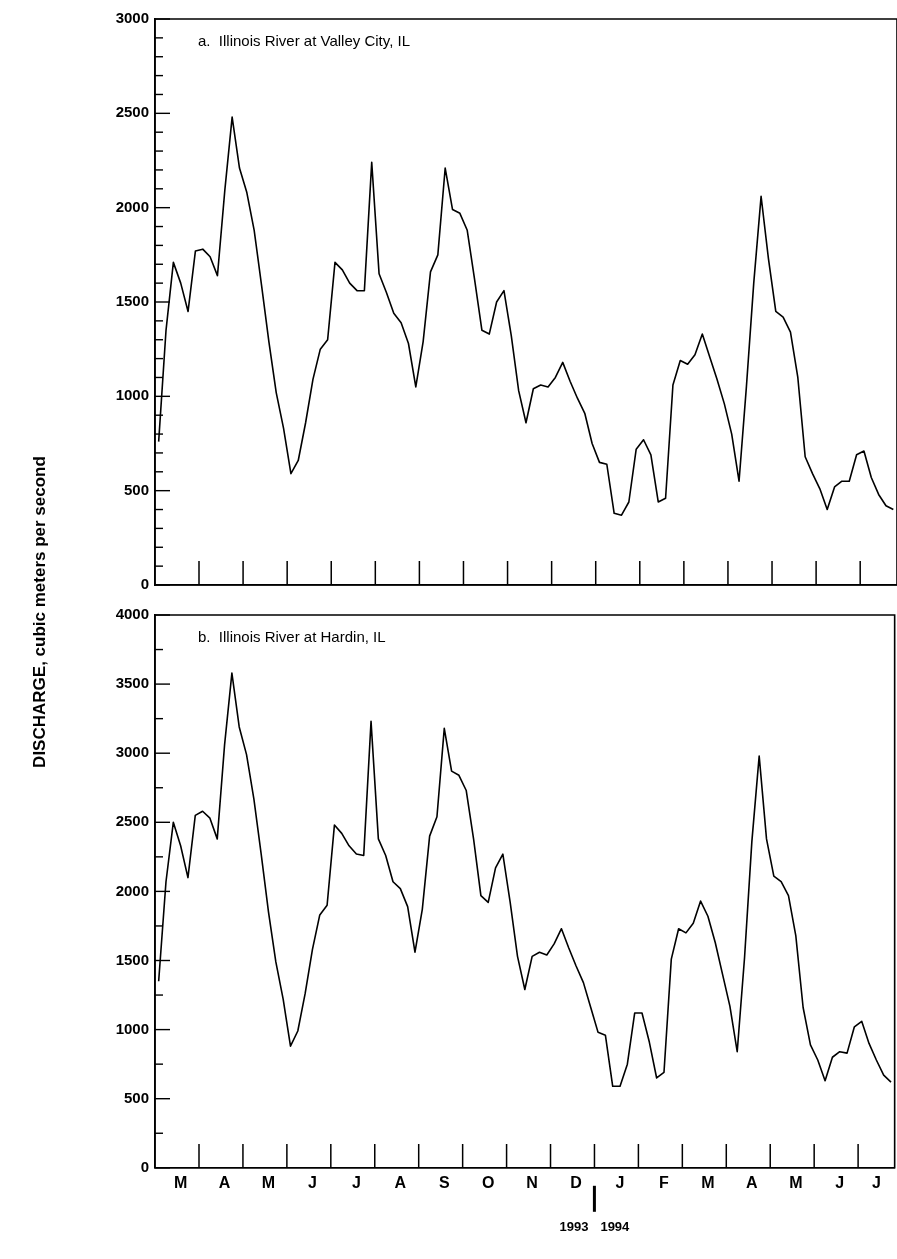 The image size is (897, 1259). Describe the element at coordinates (576, 1182) in the screenshot. I see `x-tick-label: D` at that location.